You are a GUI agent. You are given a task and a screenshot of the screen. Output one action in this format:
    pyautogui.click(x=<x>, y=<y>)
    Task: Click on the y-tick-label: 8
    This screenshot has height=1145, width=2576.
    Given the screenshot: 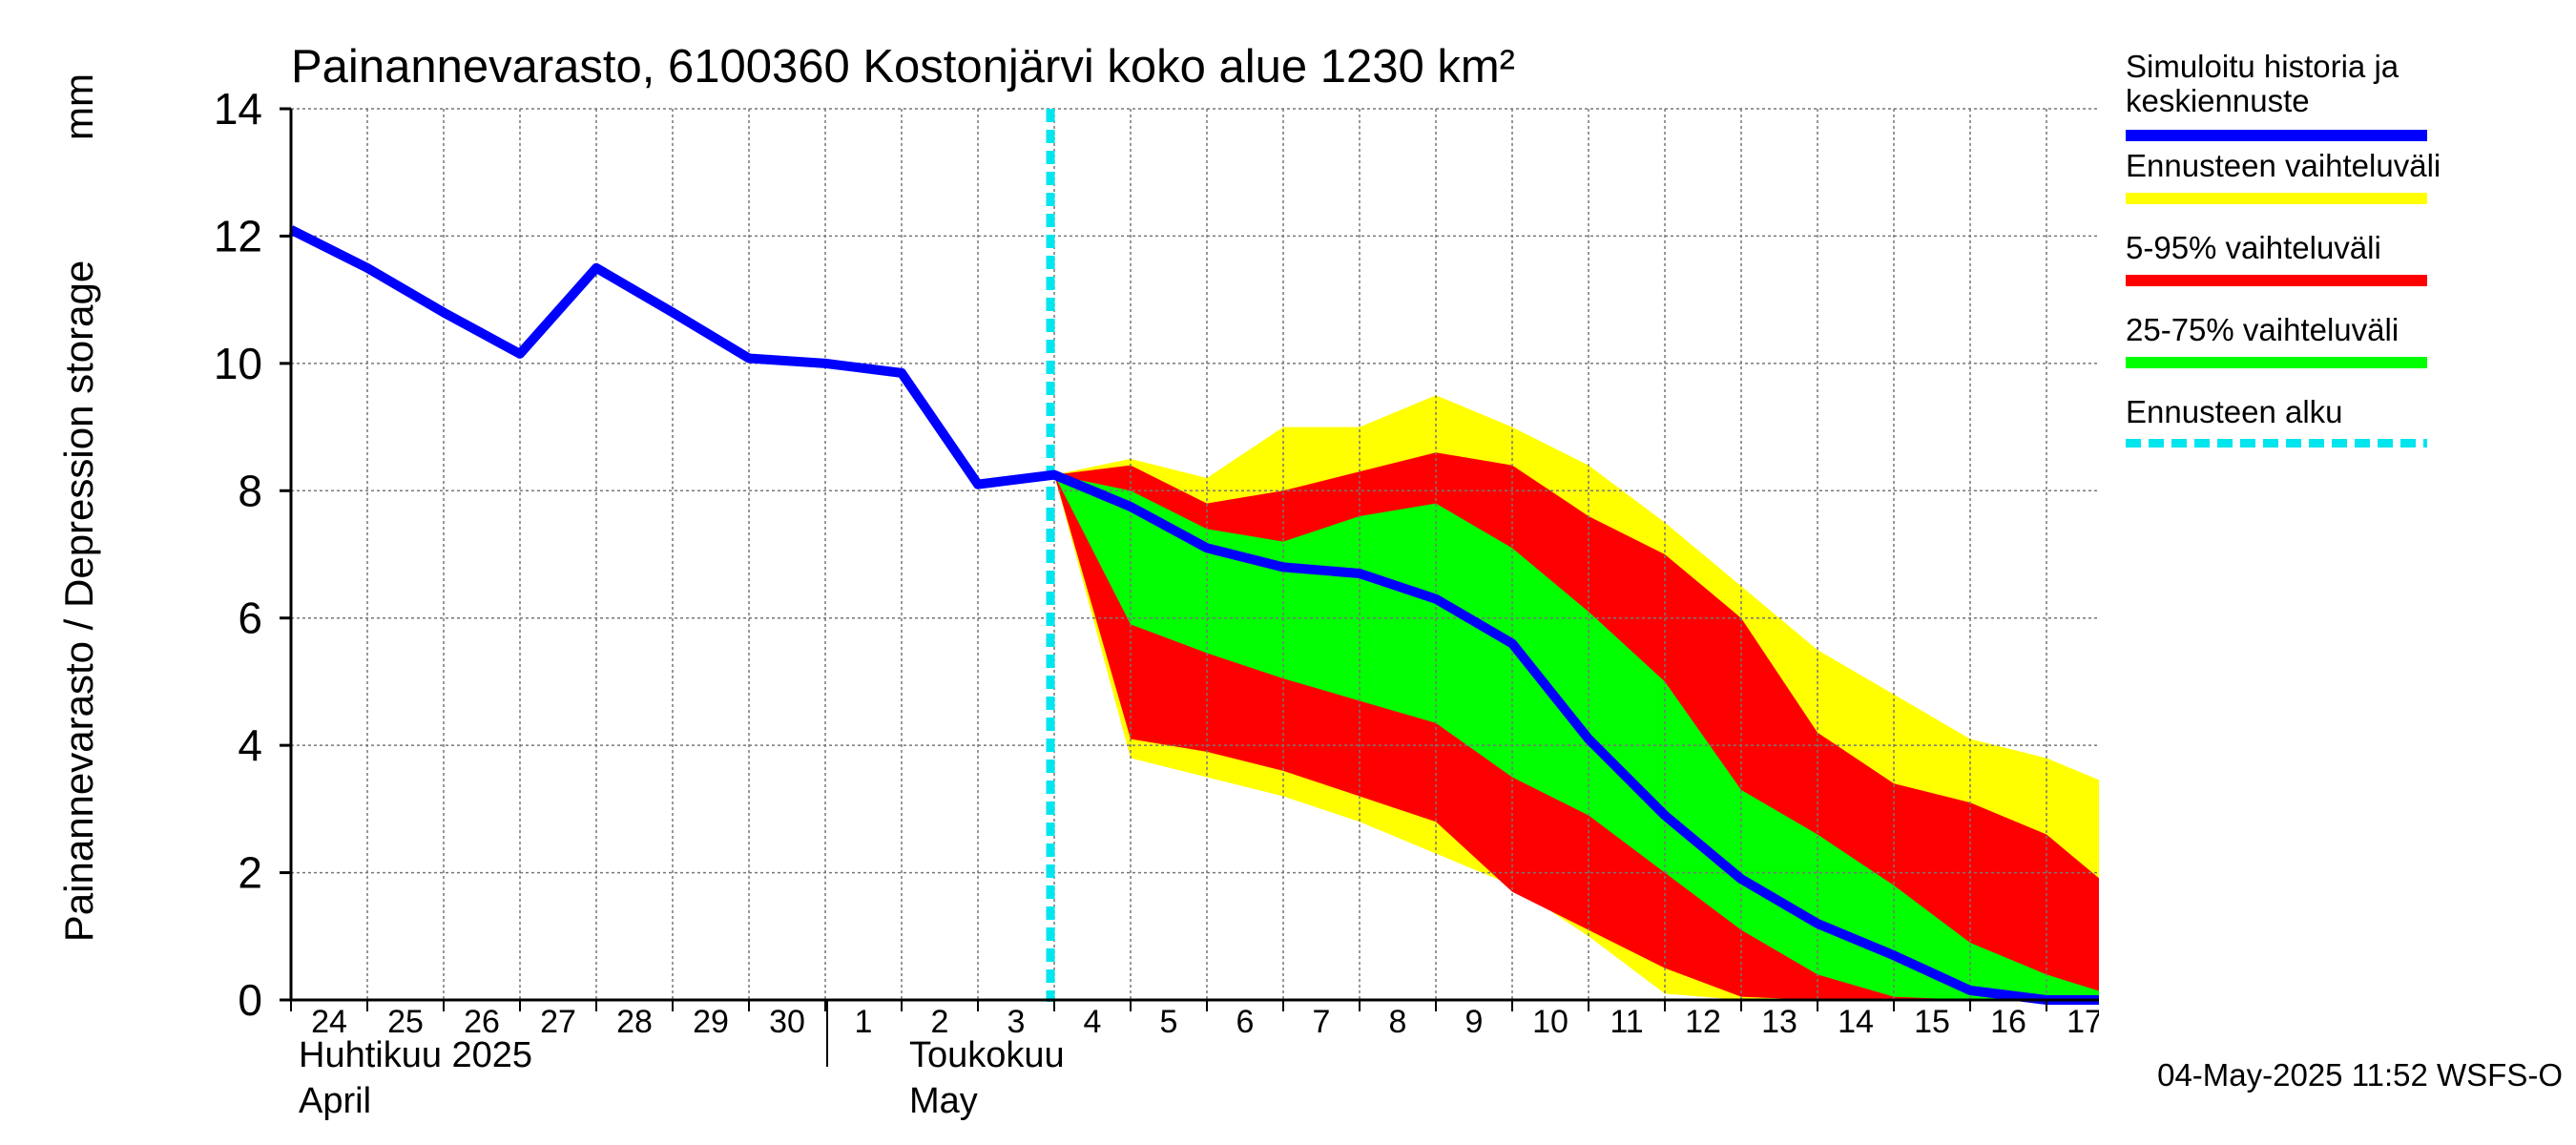 What is the action you would take?
    pyautogui.click(x=250, y=490)
    